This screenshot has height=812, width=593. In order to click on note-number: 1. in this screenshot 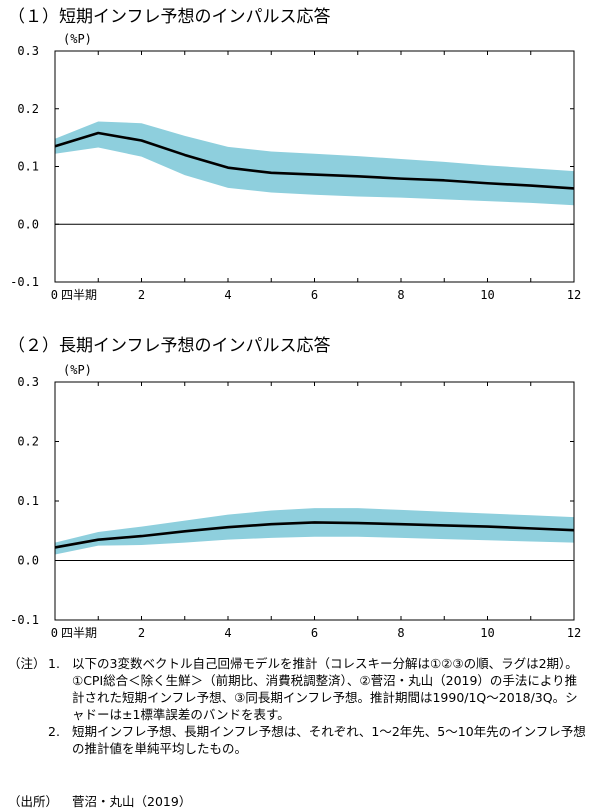, I will do `click(54, 663)`.